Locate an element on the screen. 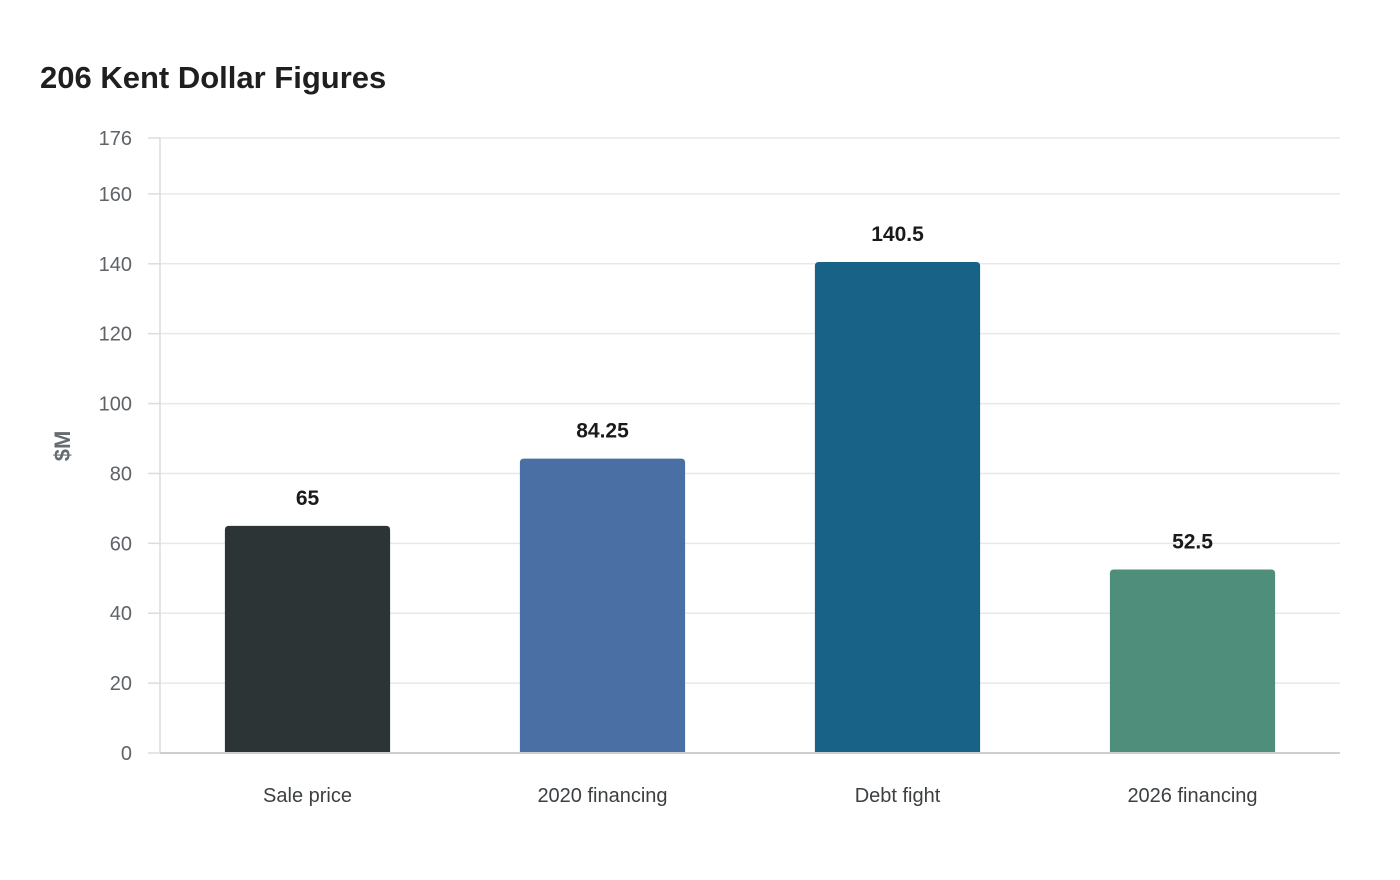  bar-value-label: 140.5 is located at coordinates (897, 234).